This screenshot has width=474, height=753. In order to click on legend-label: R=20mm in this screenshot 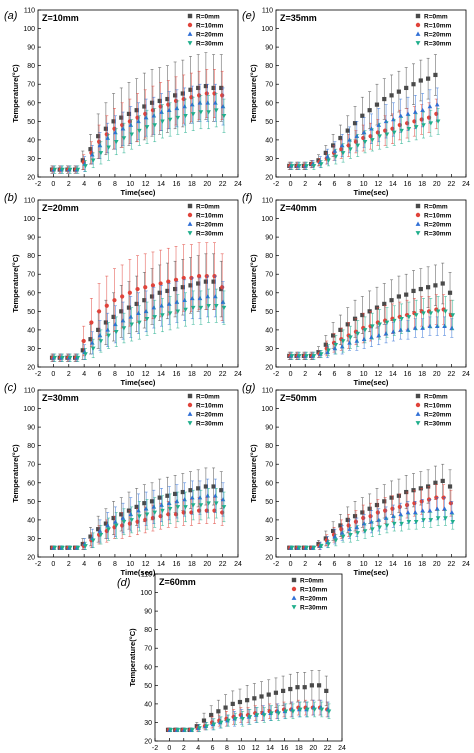, I will do `click(437, 34)`.